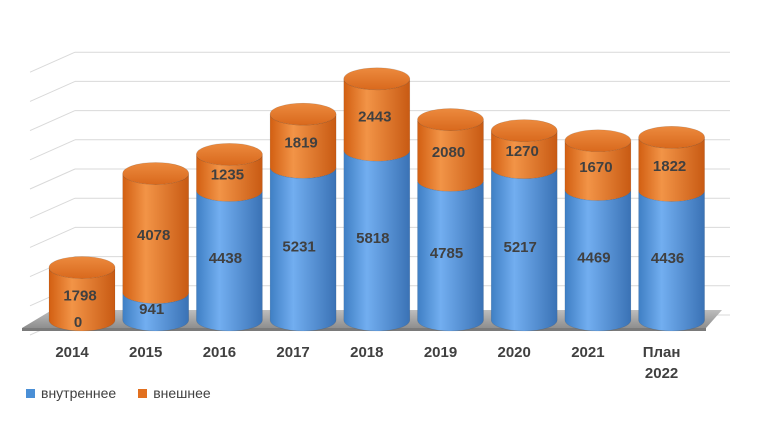 This screenshot has width=761, height=433. I want to click on value-label-internal-8: 4436, so click(667, 258).